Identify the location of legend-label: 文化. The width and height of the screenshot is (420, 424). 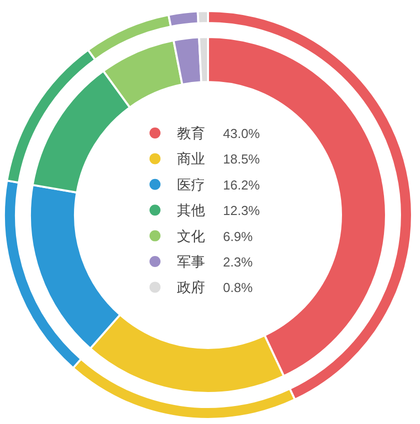
(191, 236).